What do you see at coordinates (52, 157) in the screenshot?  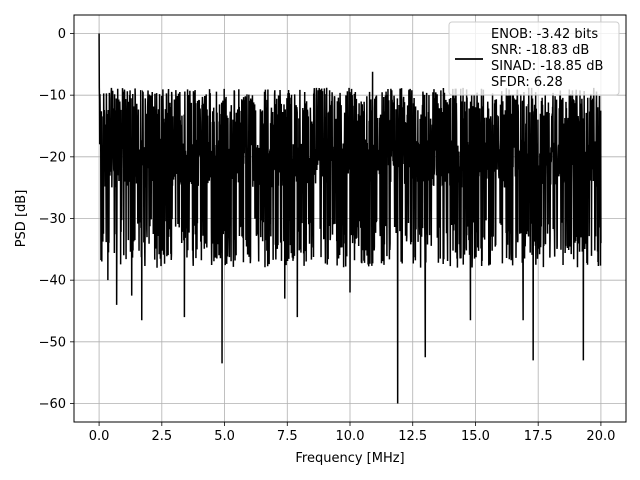 I see `y-tick-label: −20` at bounding box center [52, 157].